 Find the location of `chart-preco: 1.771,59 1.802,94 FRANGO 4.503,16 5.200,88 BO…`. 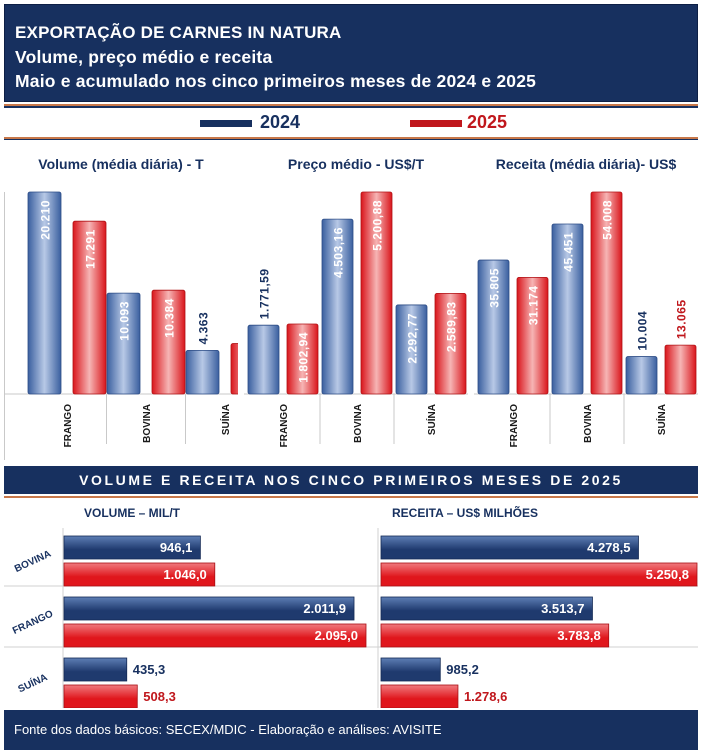

chart-preco: 1.771,59 1.802,94 FRANGO 4.503,16 5.200,88 BO… is located at coordinates (358, 319).